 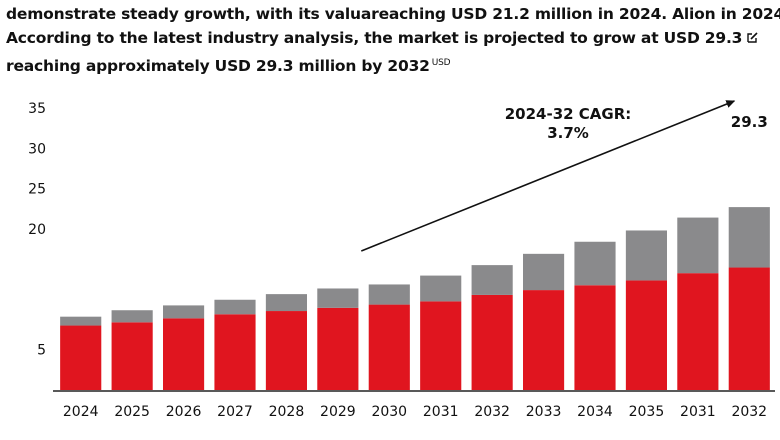 What do you see at coordinates (235, 412) in the screenshot?
I see `x-tick-label: 2027` at bounding box center [235, 412].